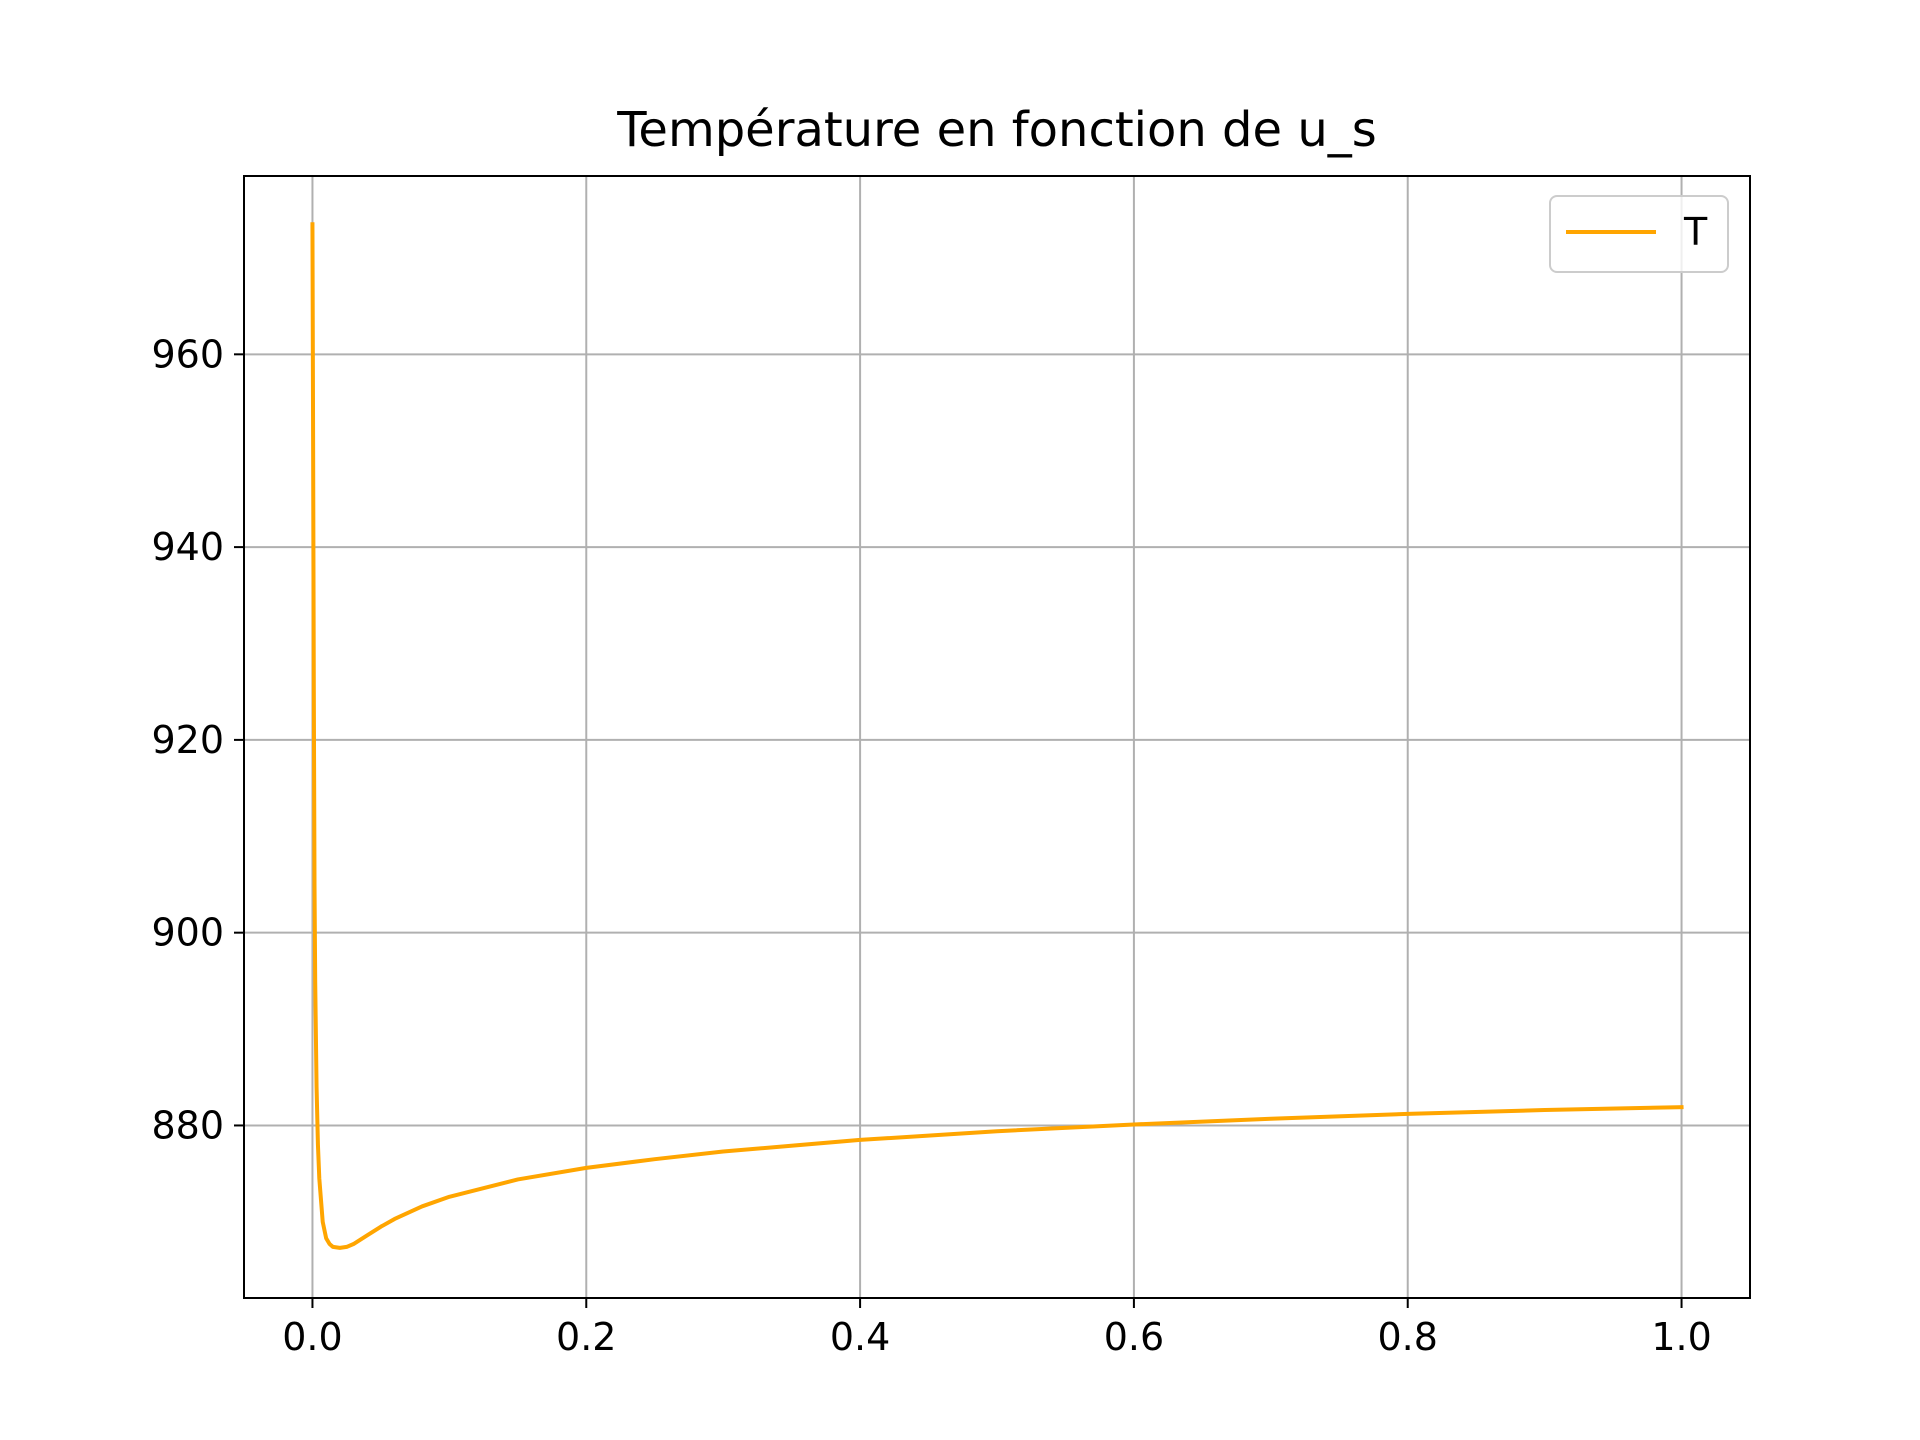 The width and height of the screenshot is (1920, 1440). What do you see at coordinates (187, 933) in the screenshot?
I see `y-tick-label: 900` at bounding box center [187, 933].